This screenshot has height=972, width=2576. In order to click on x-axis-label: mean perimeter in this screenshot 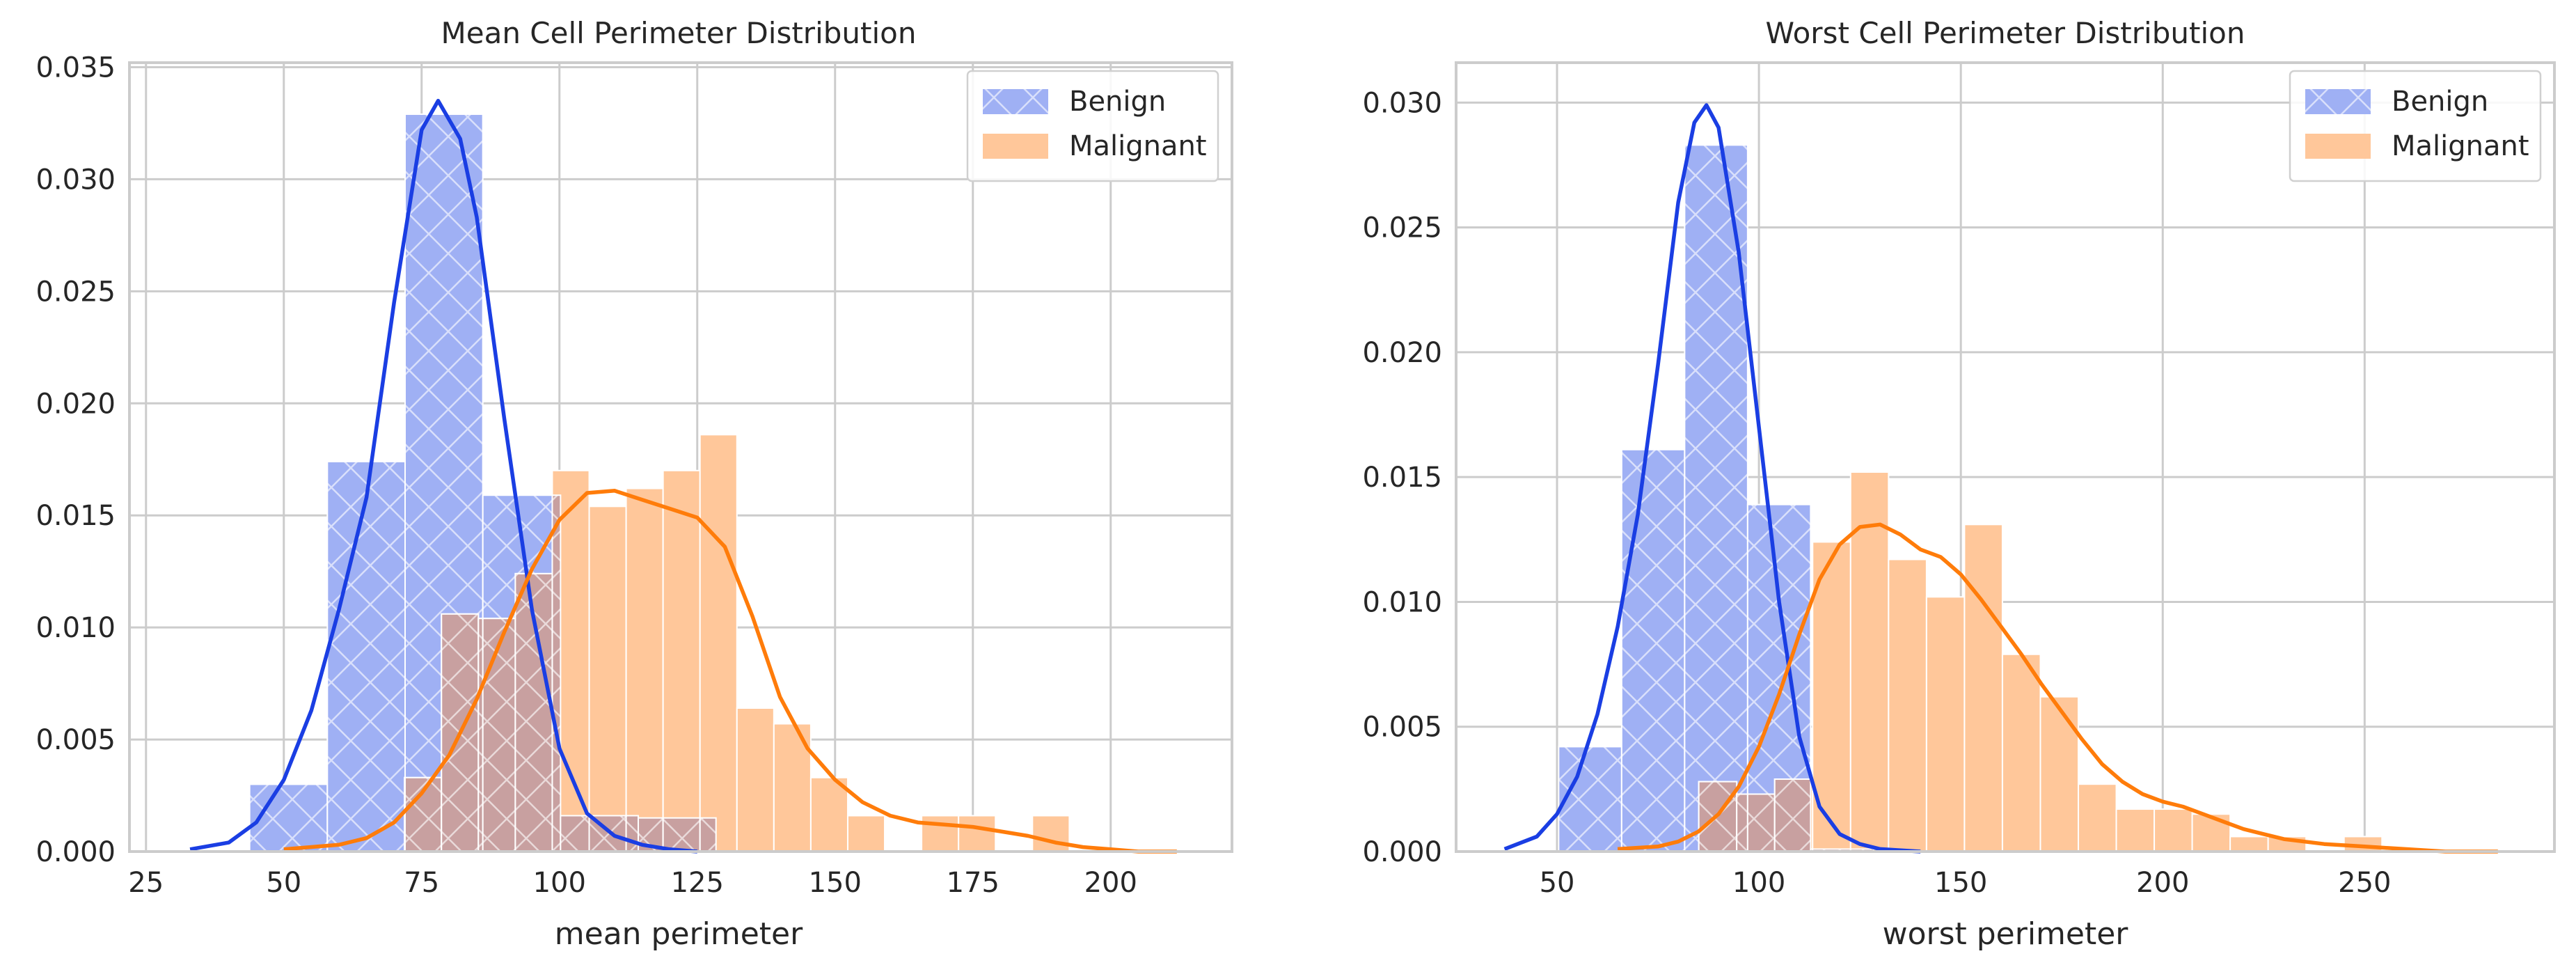, I will do `click(679, 934)`.